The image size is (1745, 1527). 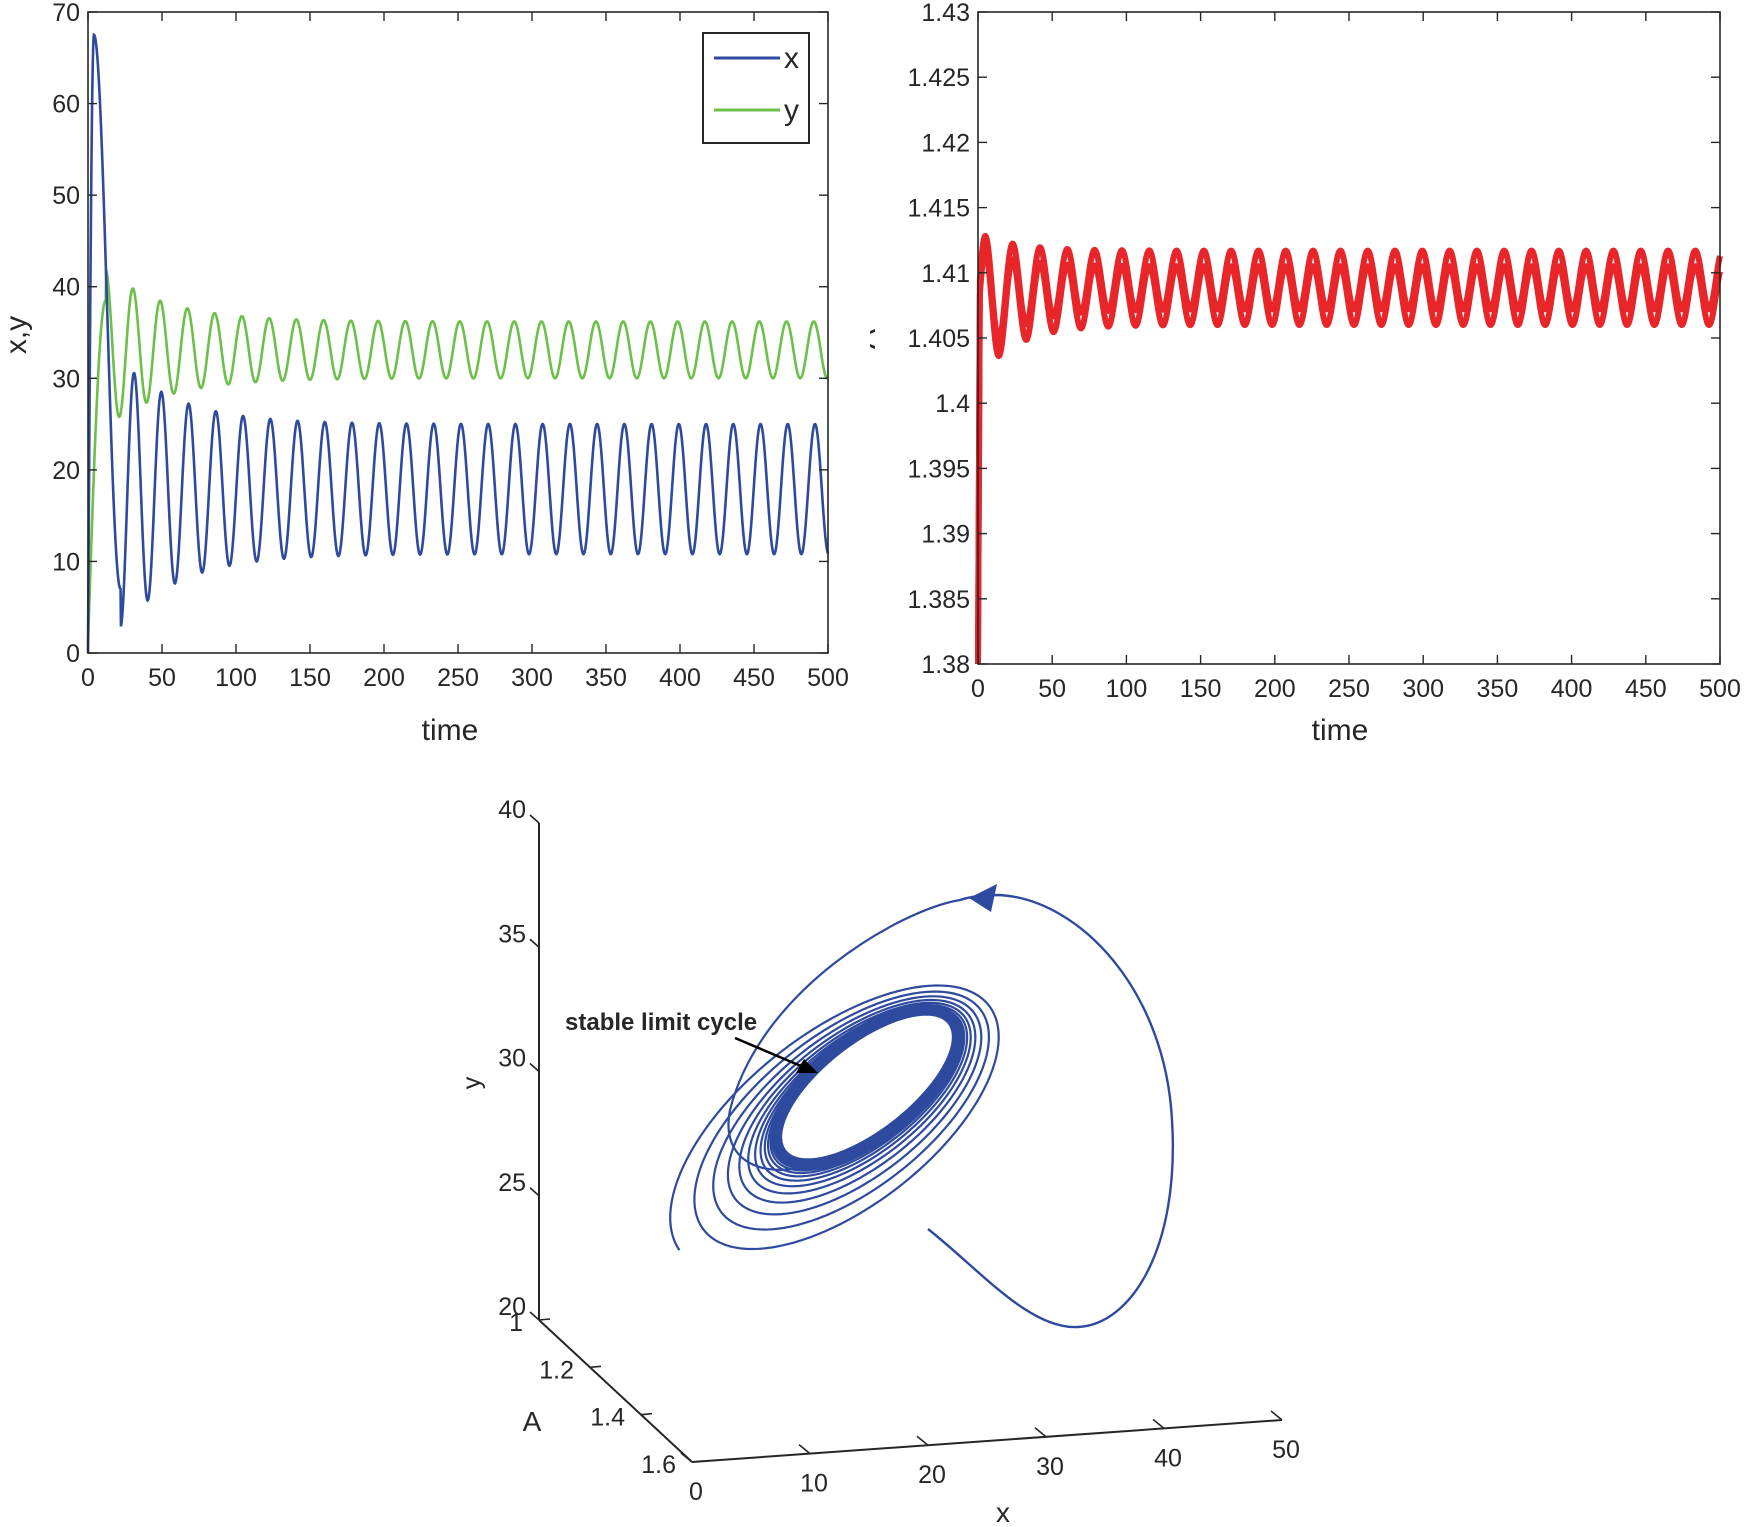 I want to click on limit-cycle-annotation: stable limit cycle, so click(x=691, y=1041).